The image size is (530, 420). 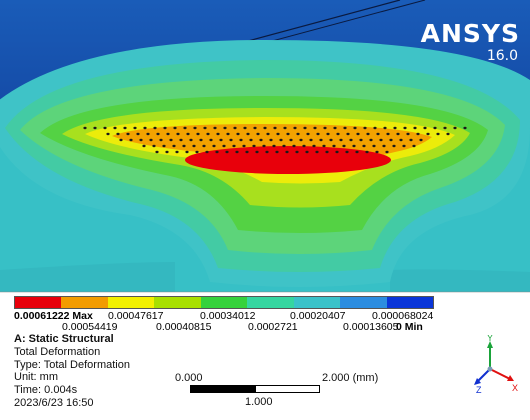 What do you see at coordinates (54, 402) in the screenshot?
I see `result-date: 2023/6/23 16:50` at bounding box center [54, 402].